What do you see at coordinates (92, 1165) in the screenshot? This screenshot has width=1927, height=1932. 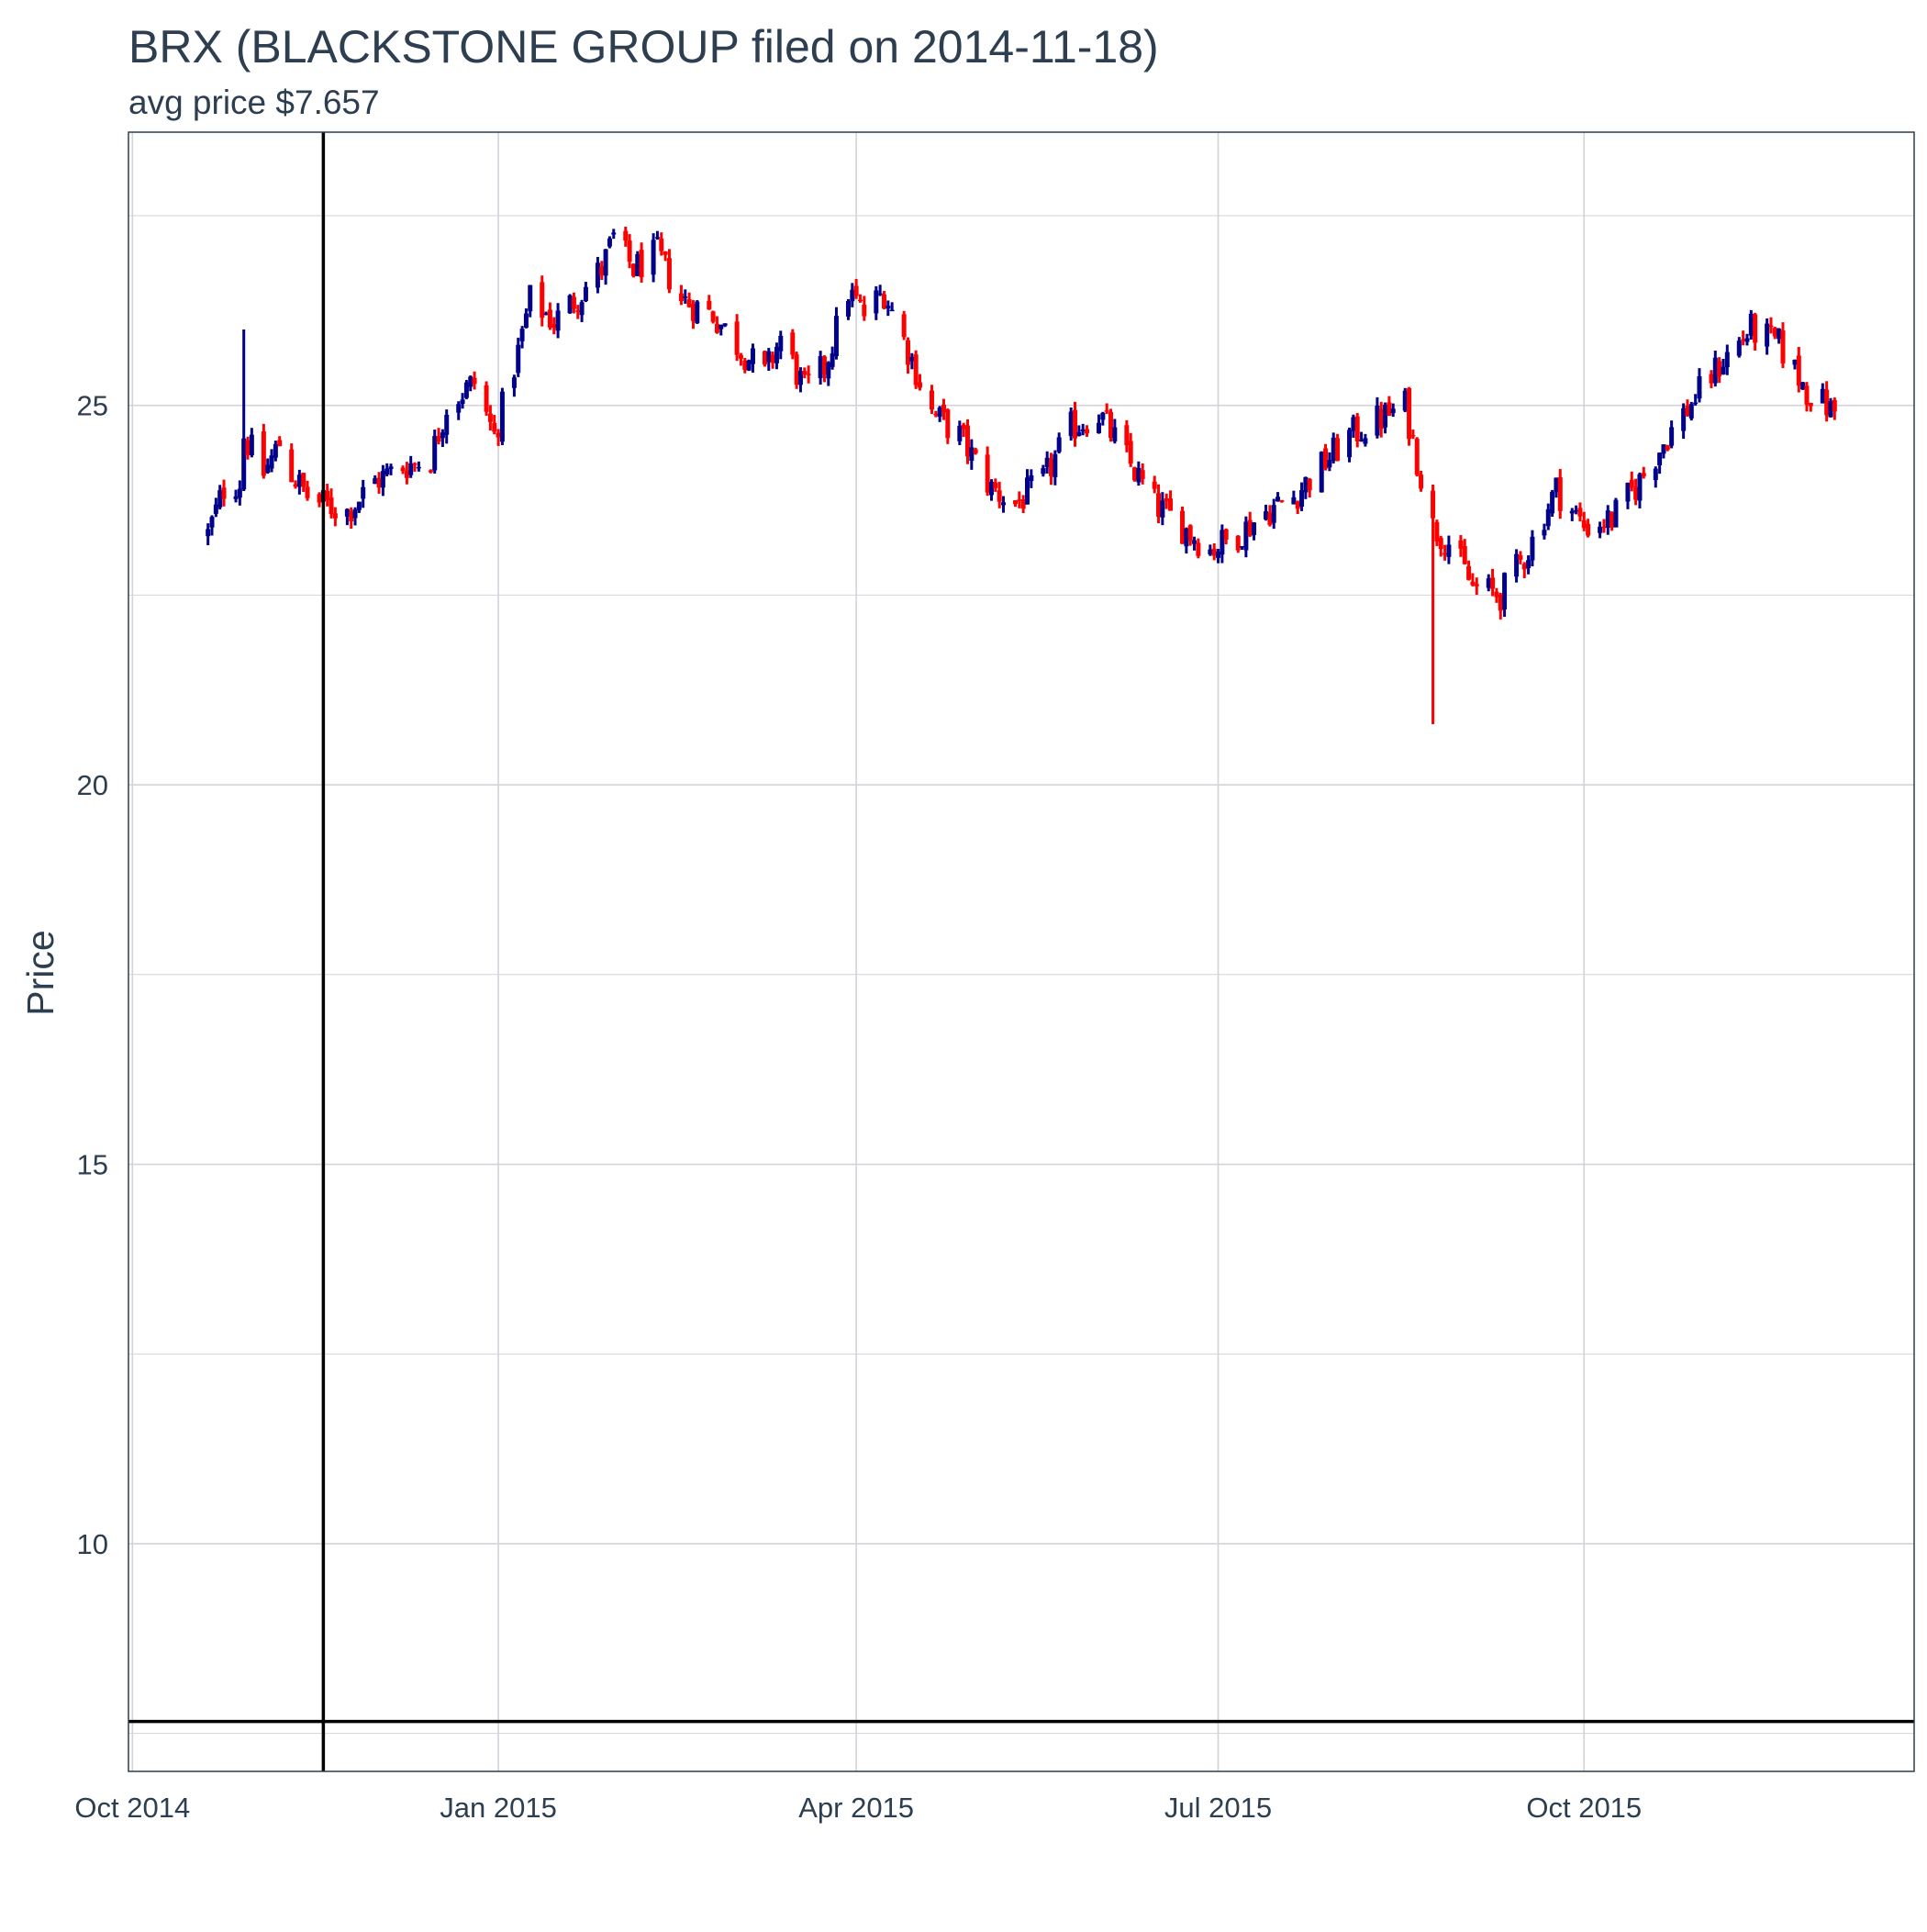 I see `y-tick-label: 15` at bounding box center [92, 1165].